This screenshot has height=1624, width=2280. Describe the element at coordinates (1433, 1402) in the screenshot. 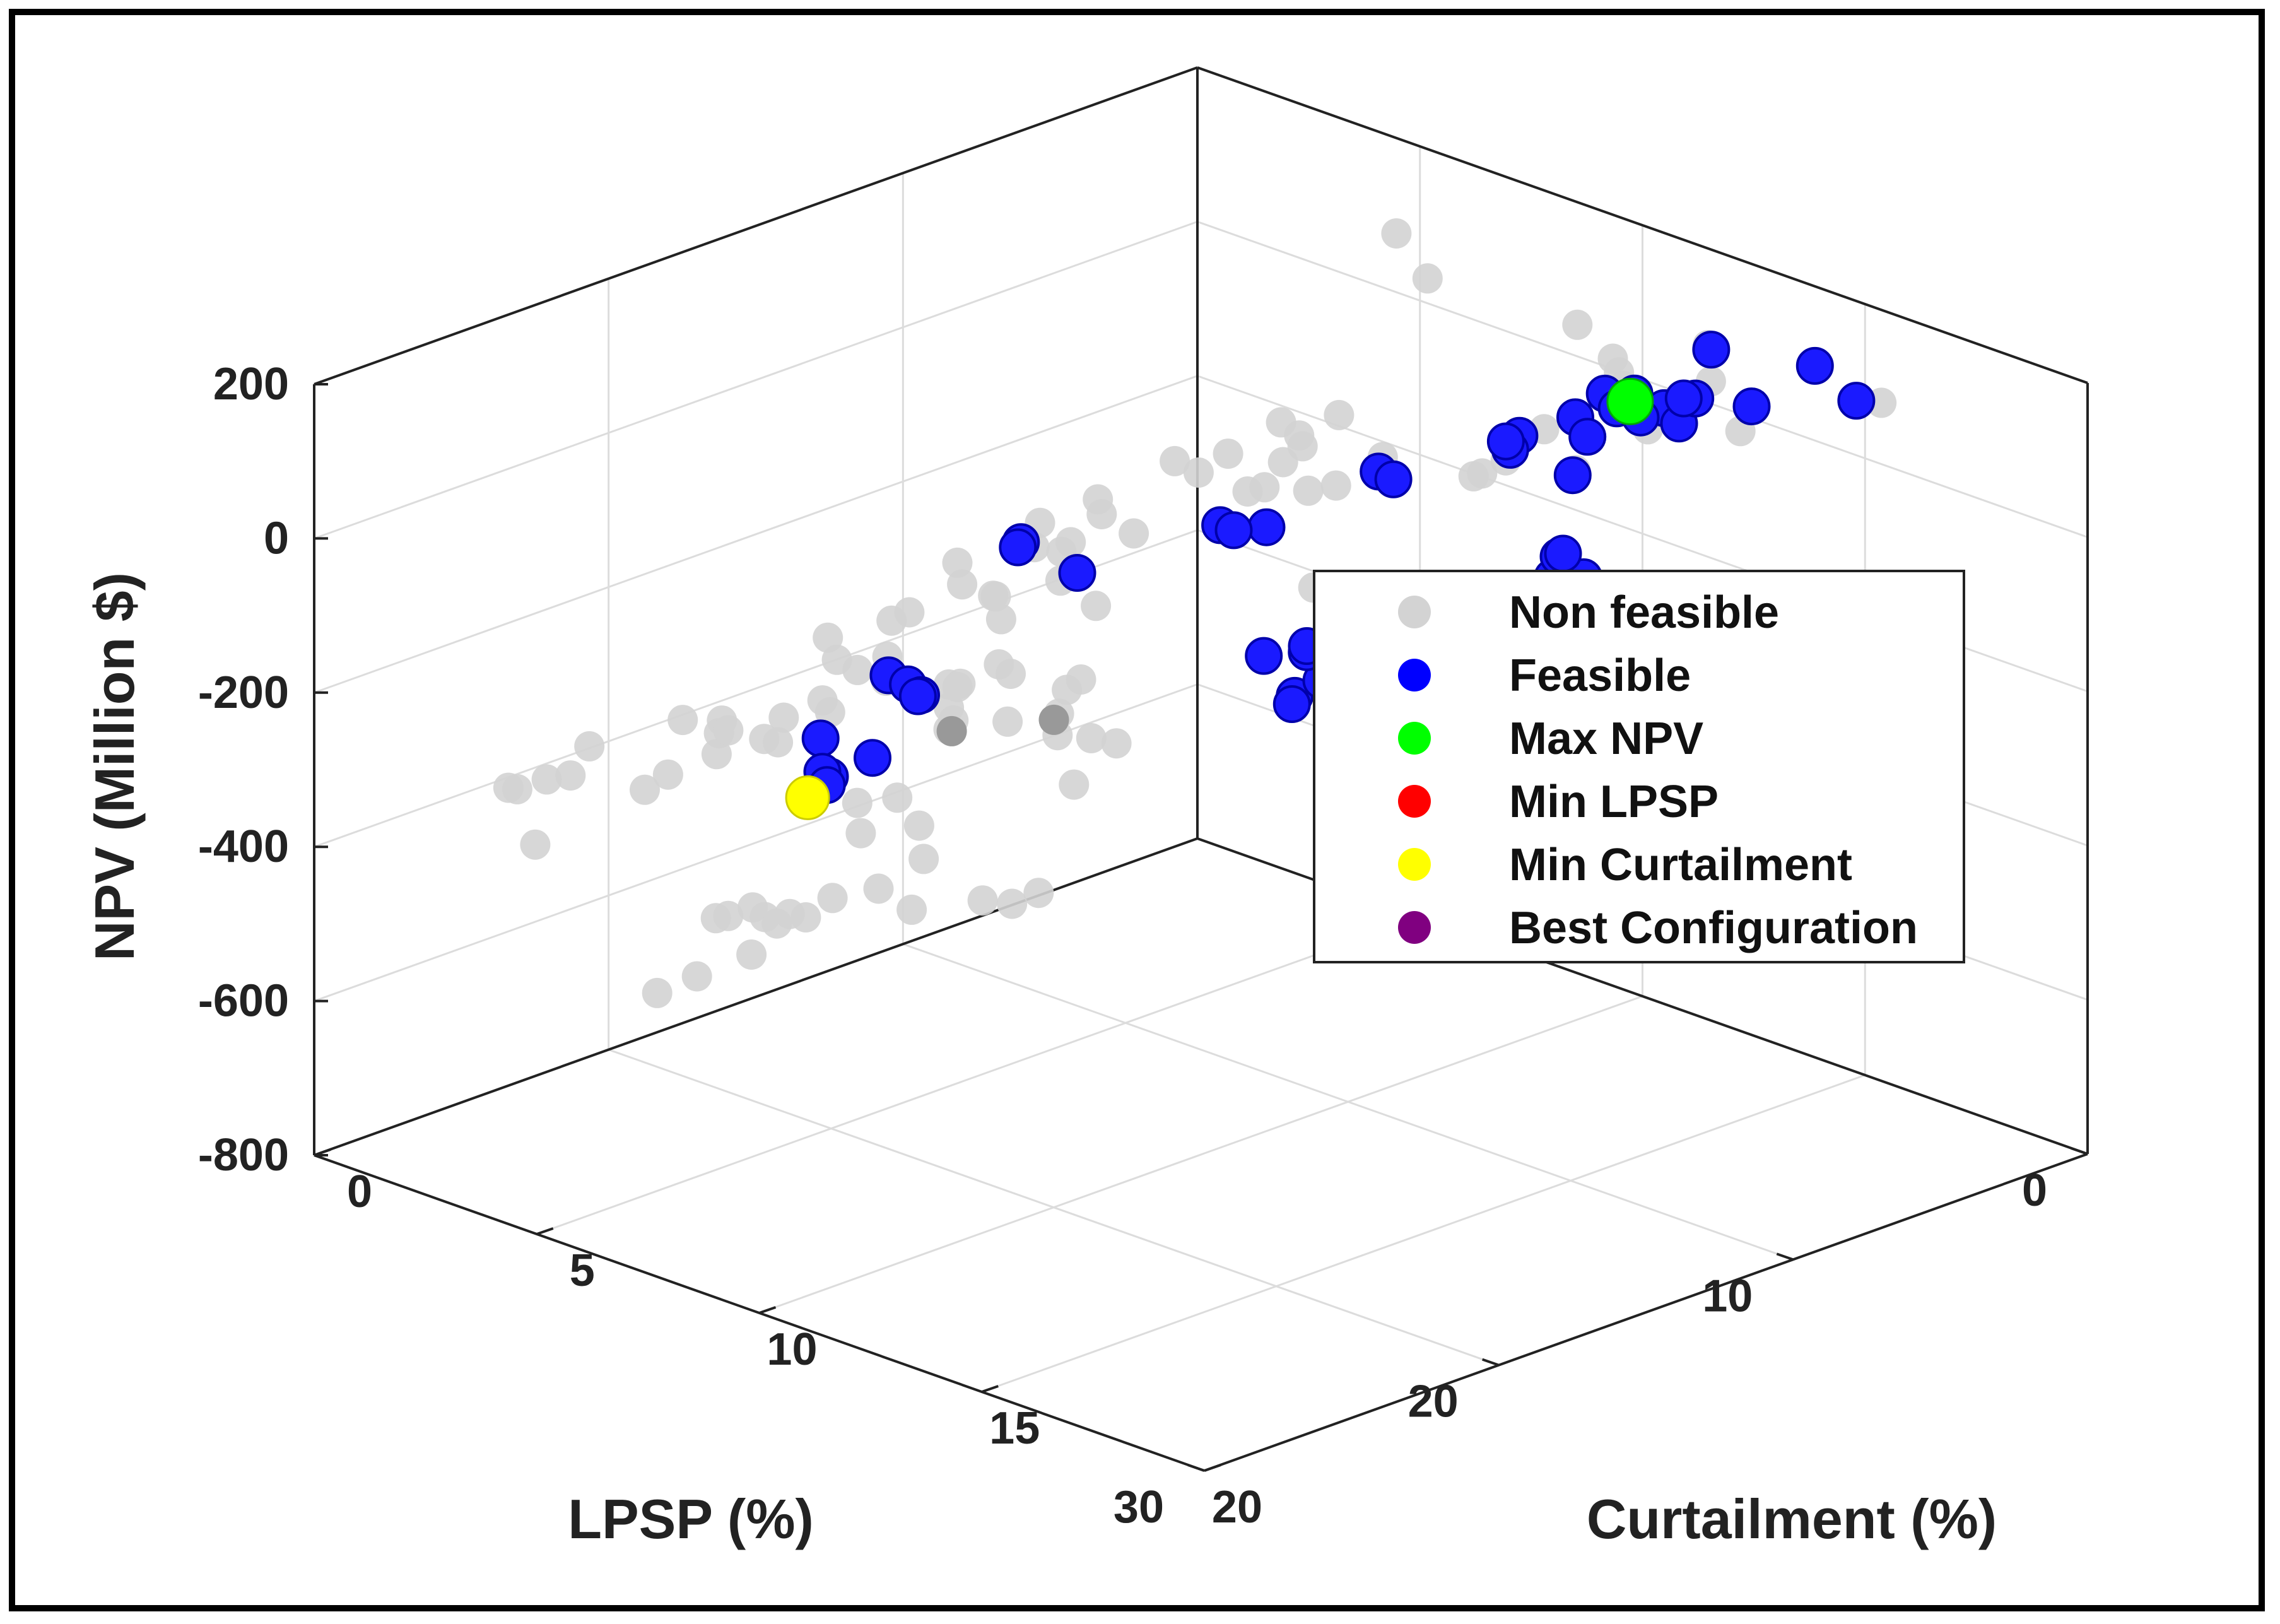

I see `x-tick-label: 20` at that location.